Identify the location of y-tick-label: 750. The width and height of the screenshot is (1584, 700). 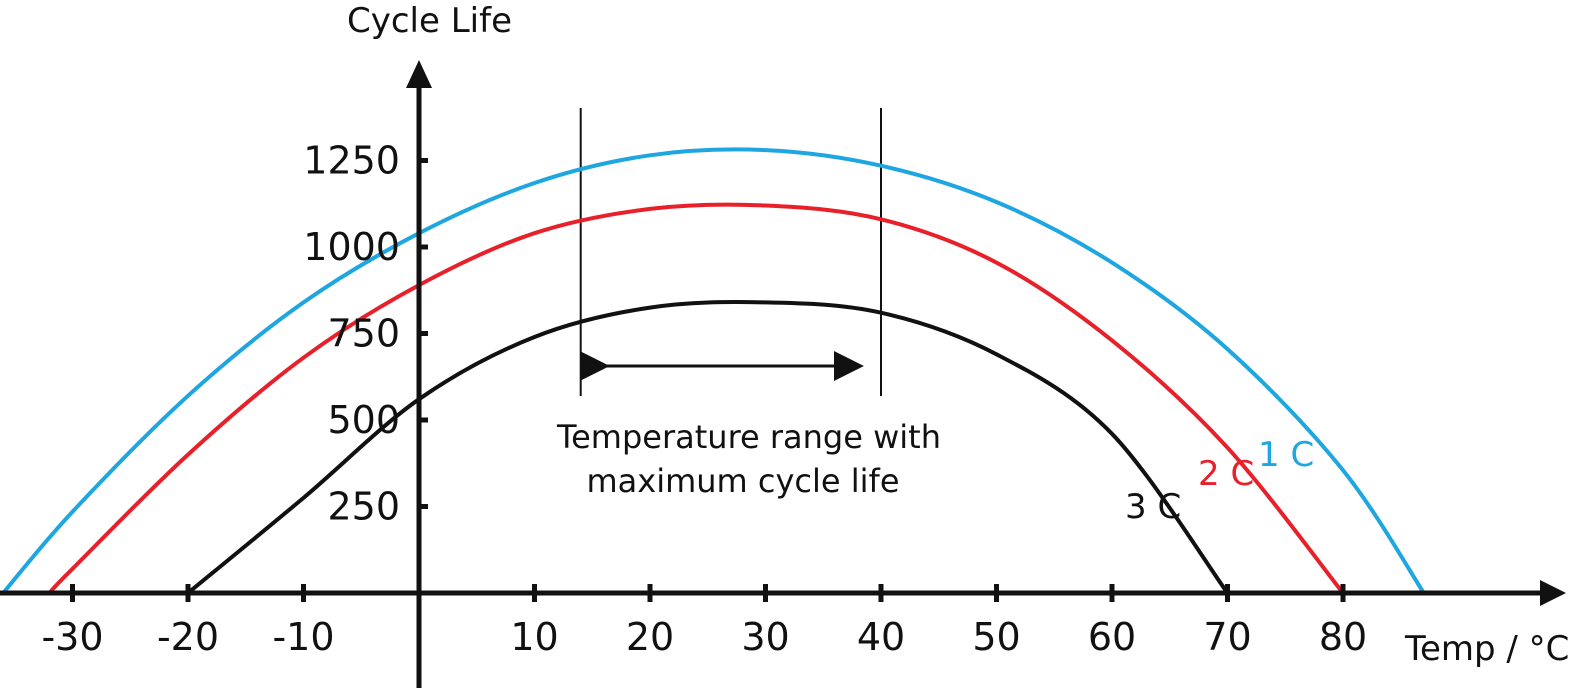
(363, 334).